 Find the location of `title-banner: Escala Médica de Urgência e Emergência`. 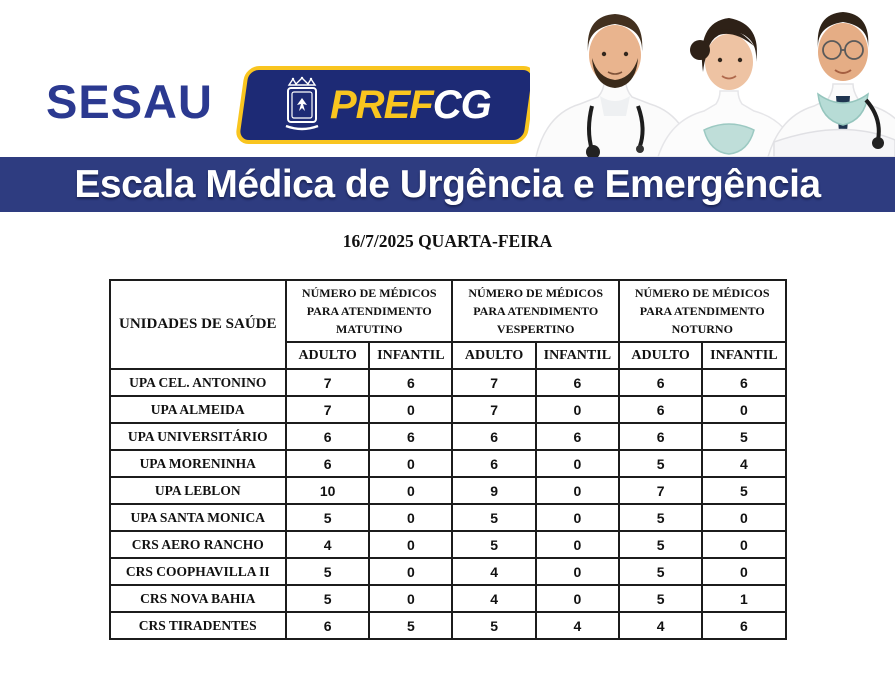

title-banner: Escala Médica de Urgência e Emergência is located at coordinates (447, 184).